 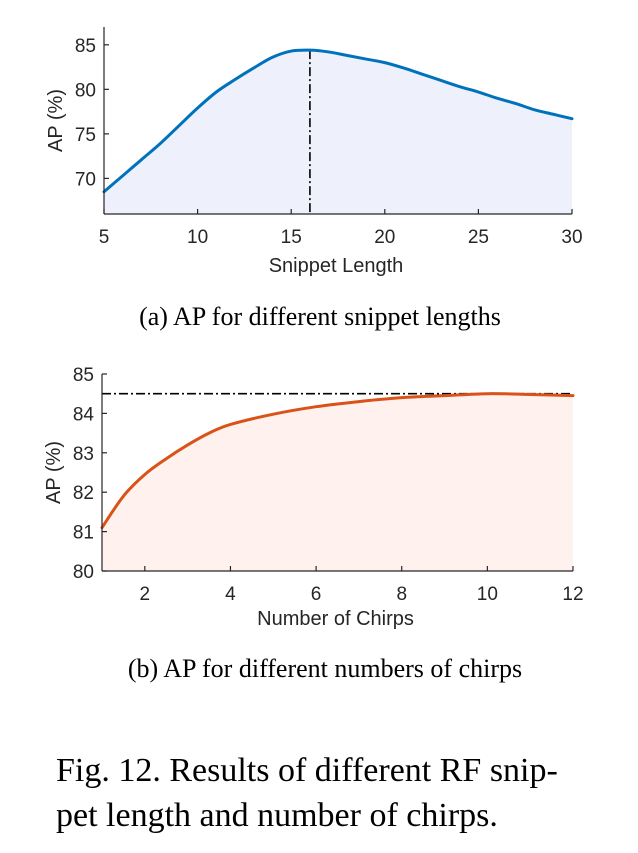 What do you see at coordinates (145, 594) in the screenshot?
I see `x-tick-label: 2` at bounding box center [145, 594].